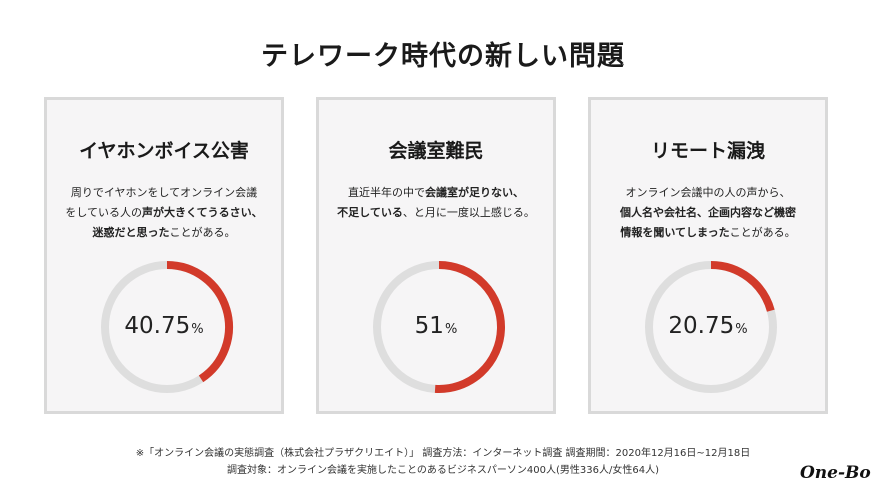  I want to click on description-text: 周りでイヤホンをしてオンライン会議, so click(164, 192).